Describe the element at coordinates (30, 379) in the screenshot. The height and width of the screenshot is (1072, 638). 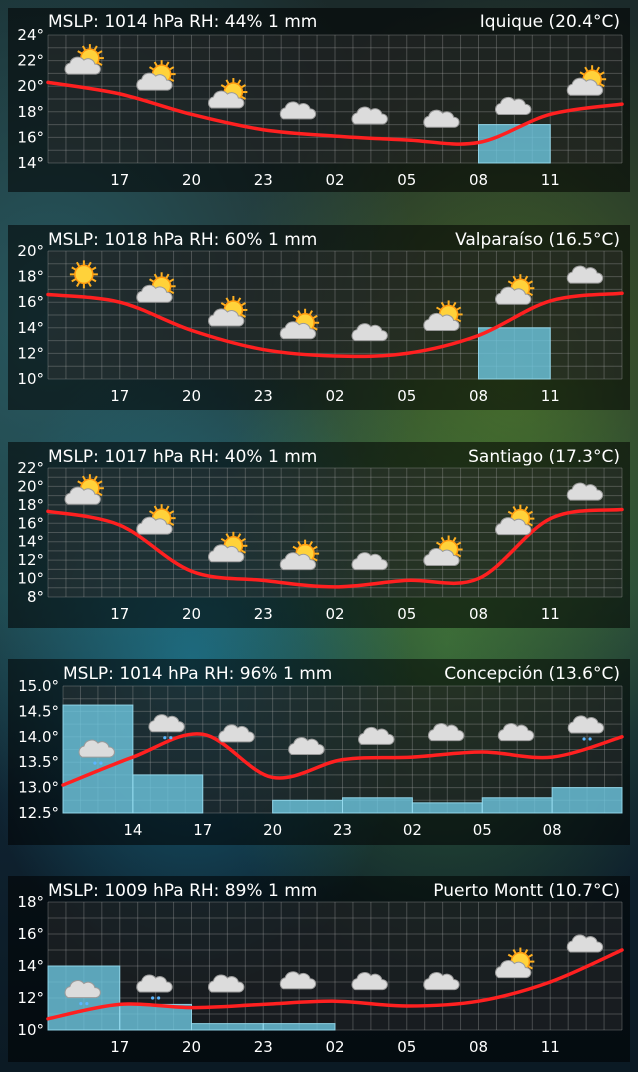
I see `y-tick-label: 10°` at that location.